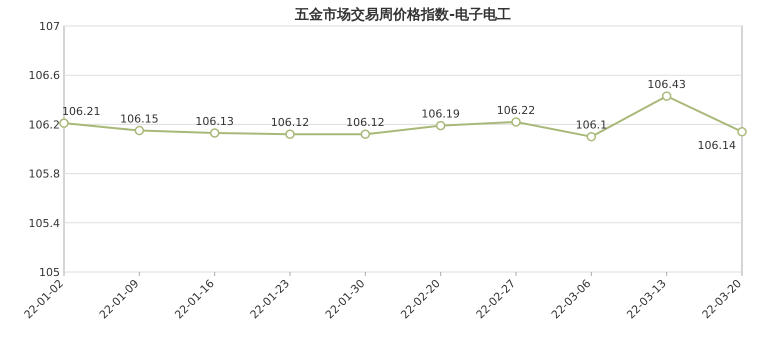 This screenshot has width=778, height=340. I want to click on chart-title: 五金市场交易周价格指数-电子电工, so click(402, 14).